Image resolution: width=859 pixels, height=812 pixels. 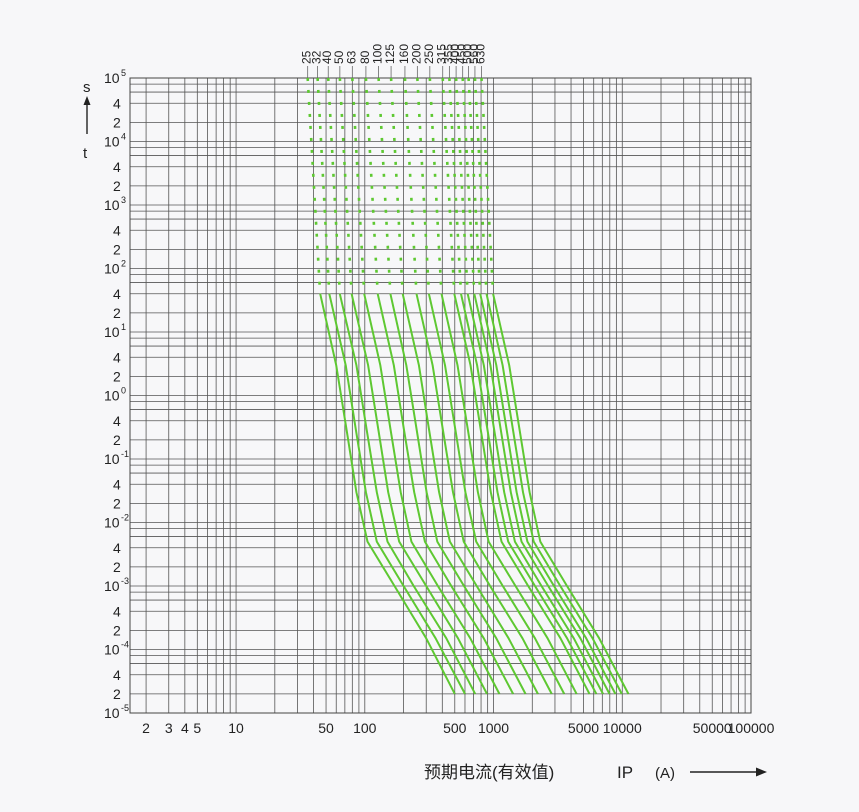 I want to click on x-tick-label: 100000, so click(x=751, y=728).